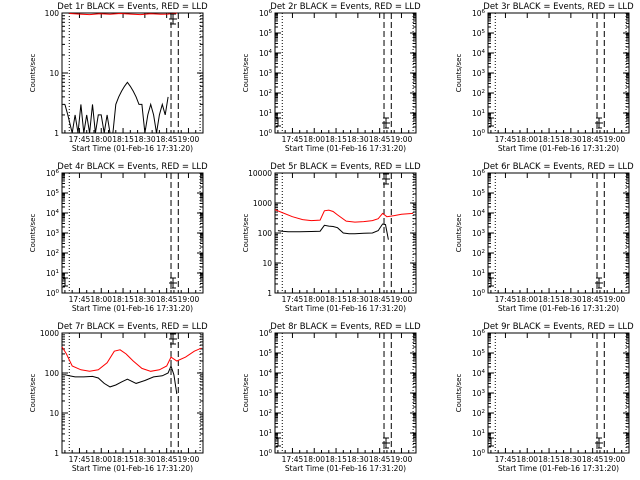 The image size is (640, 480). I want to click on chart-title: Det 4r BLACK = Events, RED = LLD, so click(132, 167).